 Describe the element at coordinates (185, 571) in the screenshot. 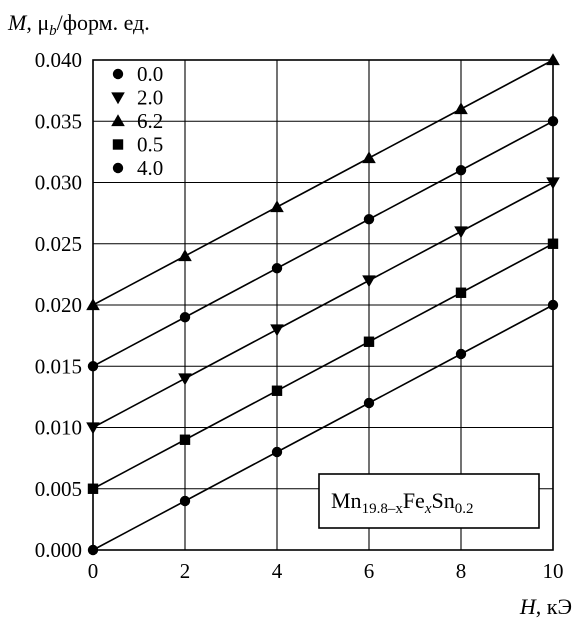

I see `x-tick-label: 2` at that location.